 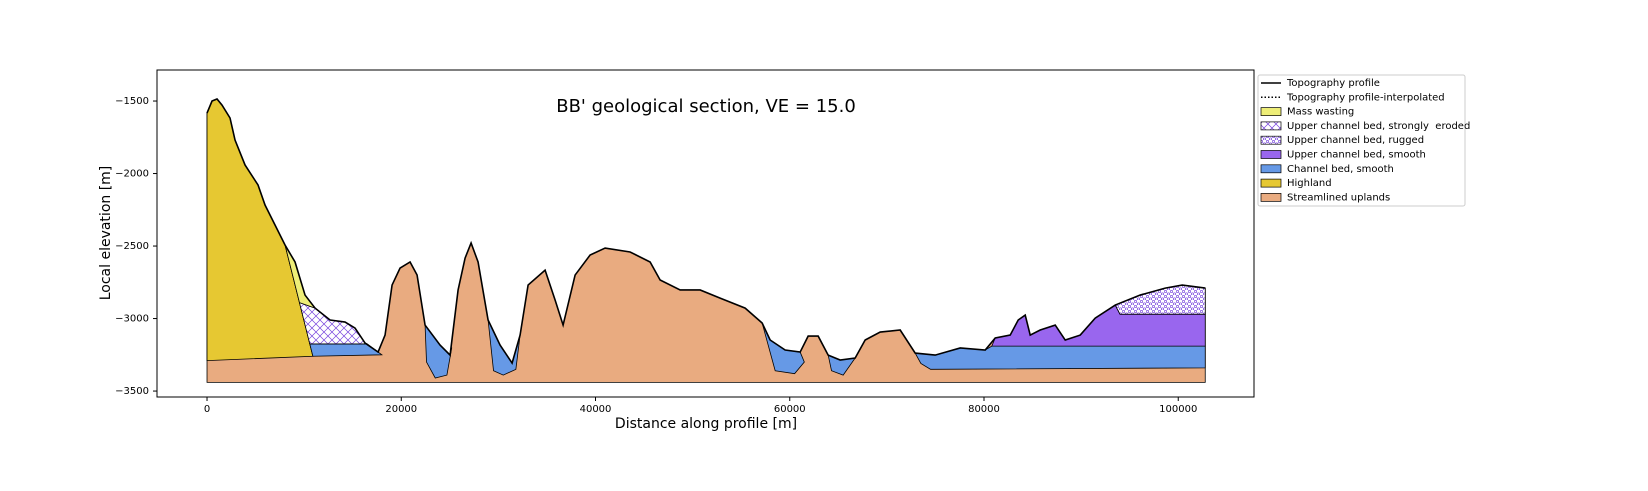 I want to click on legend-label: Highland, so click(x=1309, y=183).